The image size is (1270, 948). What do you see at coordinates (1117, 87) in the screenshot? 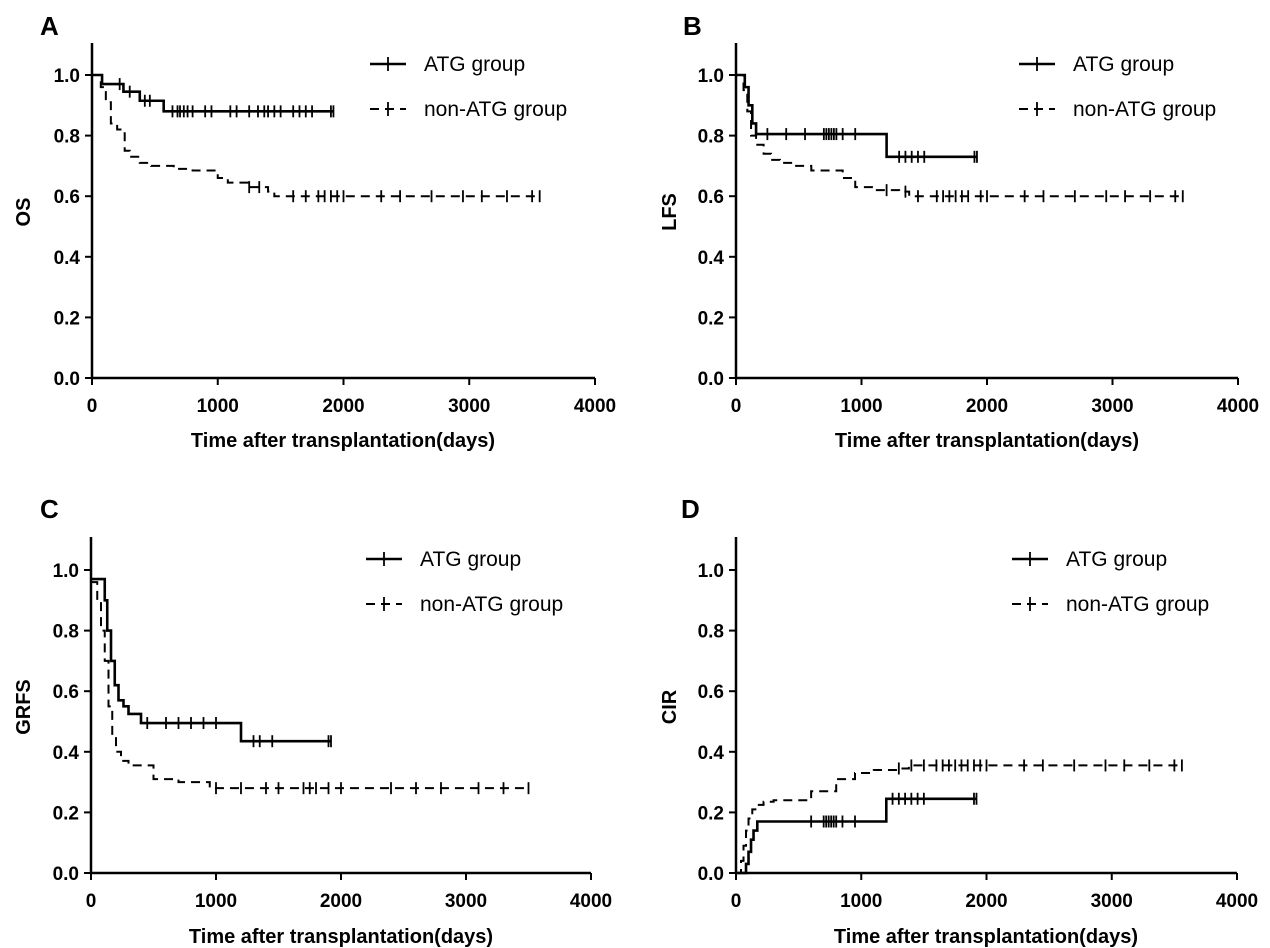
I see `panel-b-legend: ATG group non-ATG group` at bounding box center [1117, 87].